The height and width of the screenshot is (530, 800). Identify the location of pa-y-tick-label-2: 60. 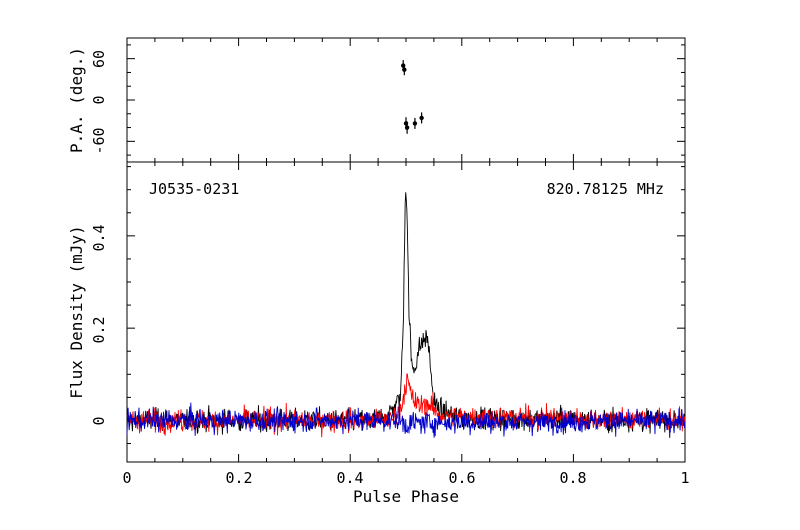
(99, 59).